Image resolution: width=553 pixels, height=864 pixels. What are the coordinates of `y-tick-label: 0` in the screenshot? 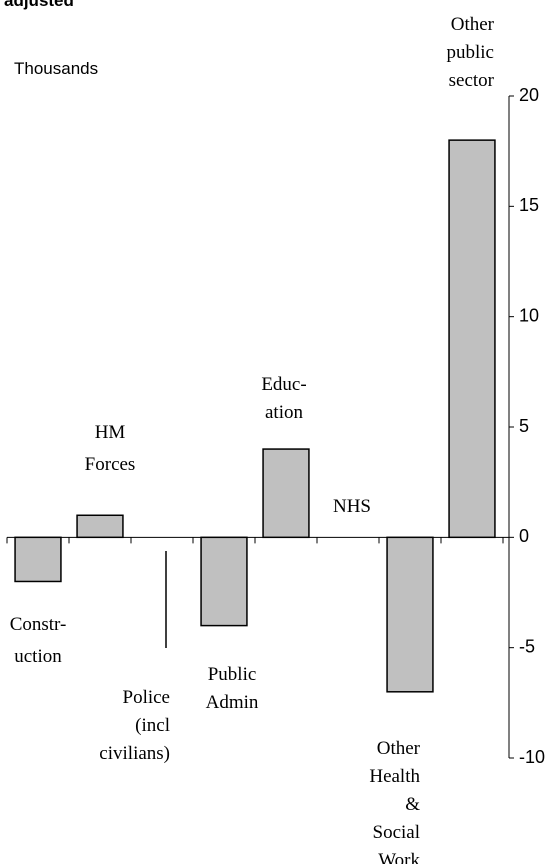 It's located at (524, 536).